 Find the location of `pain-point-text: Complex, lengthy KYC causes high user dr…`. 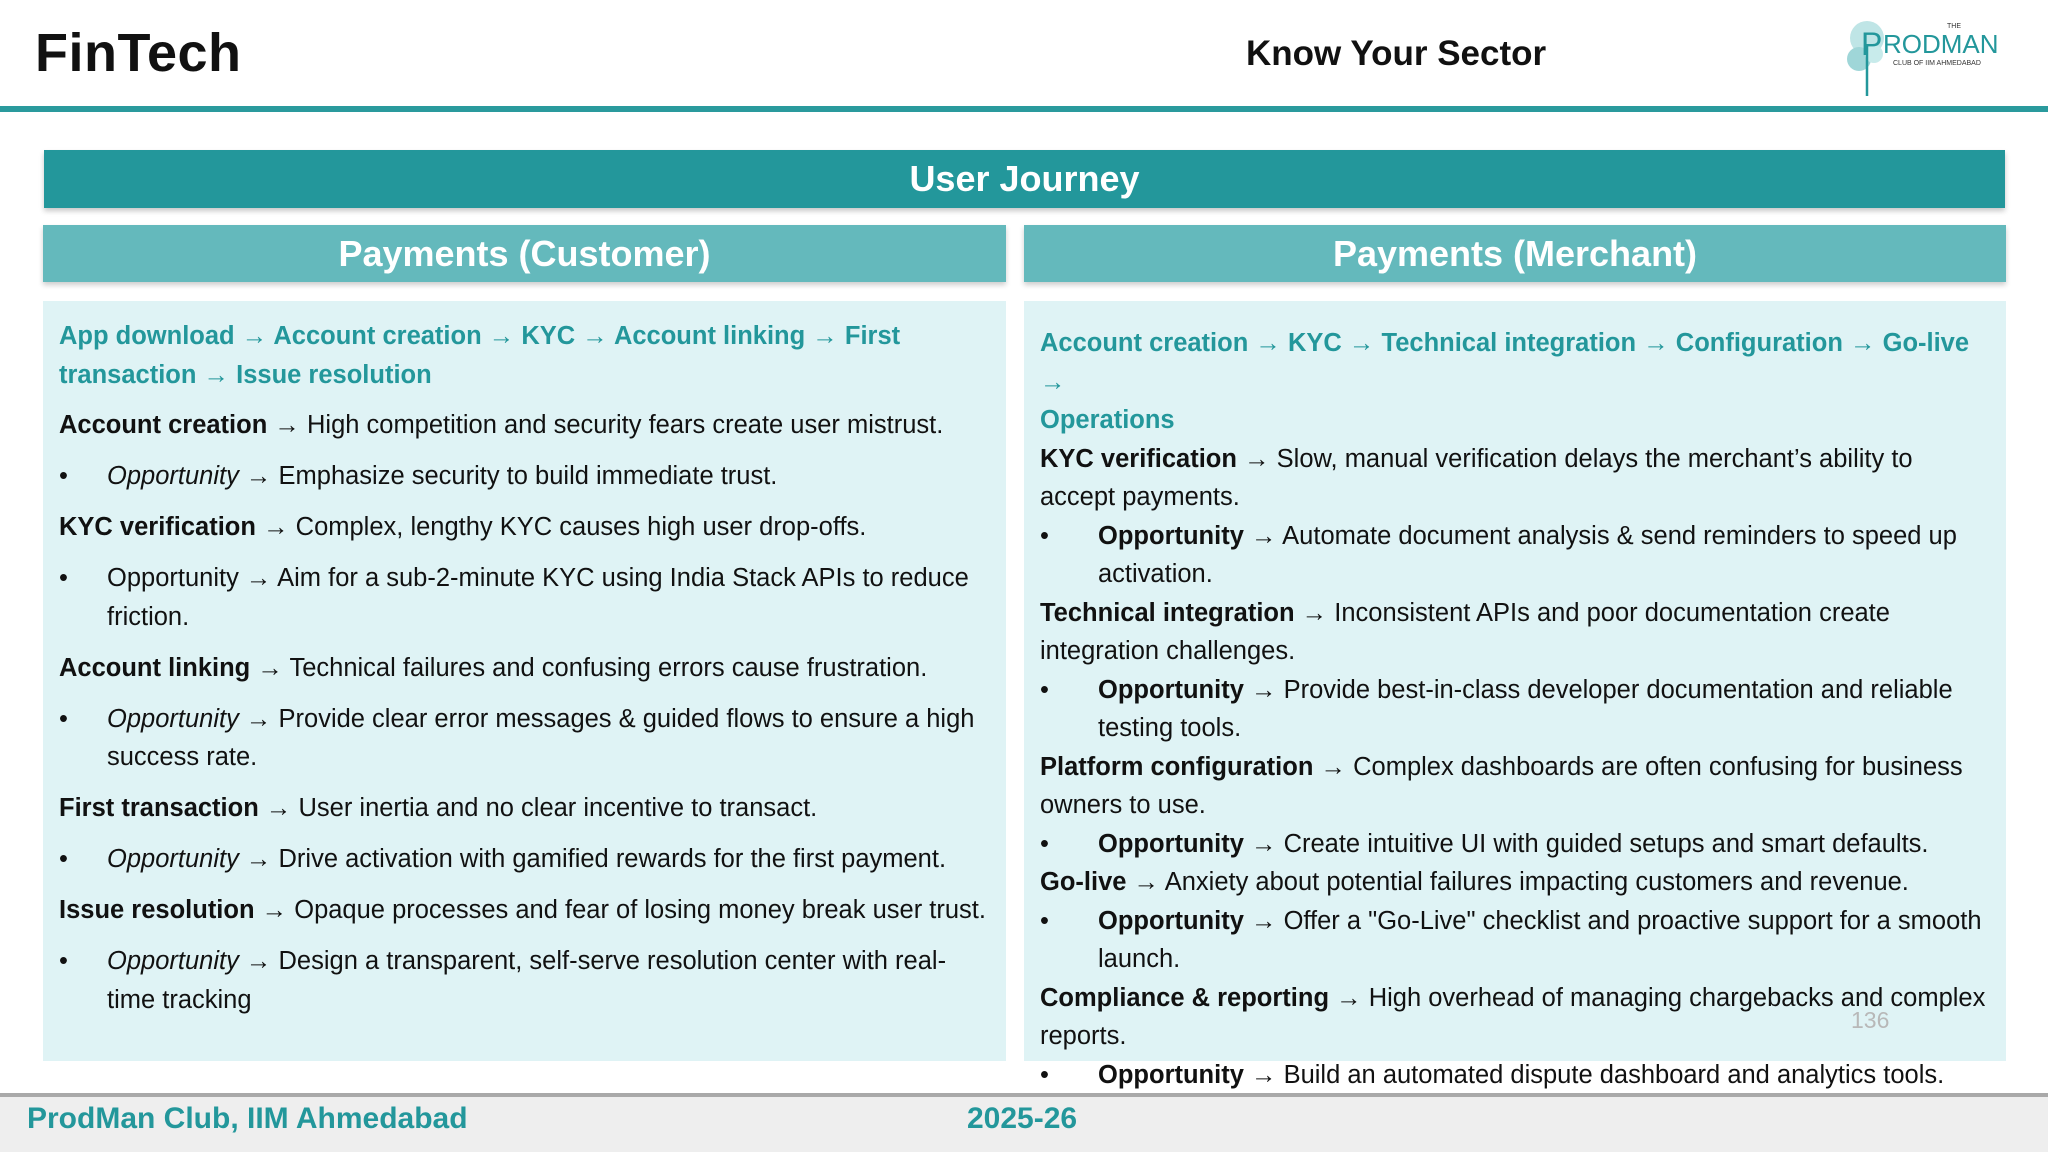

pain-point-text: Complex, lengthy KYC causes high user dr… is located at coordinates (581, 527).